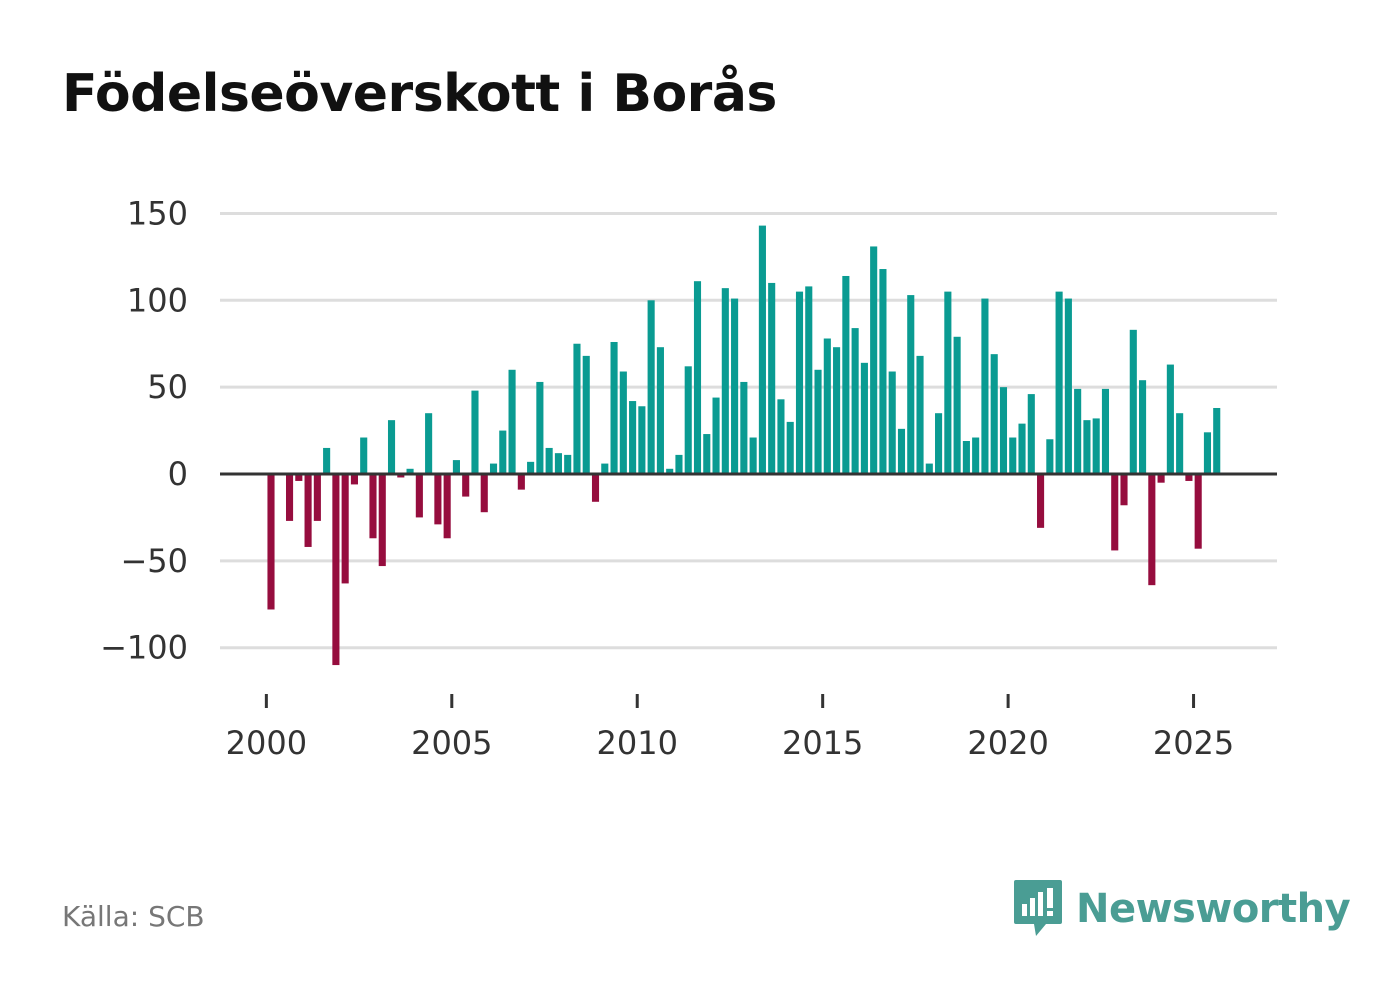  I want to click on y-tick-label: 100, so click(157, 300).